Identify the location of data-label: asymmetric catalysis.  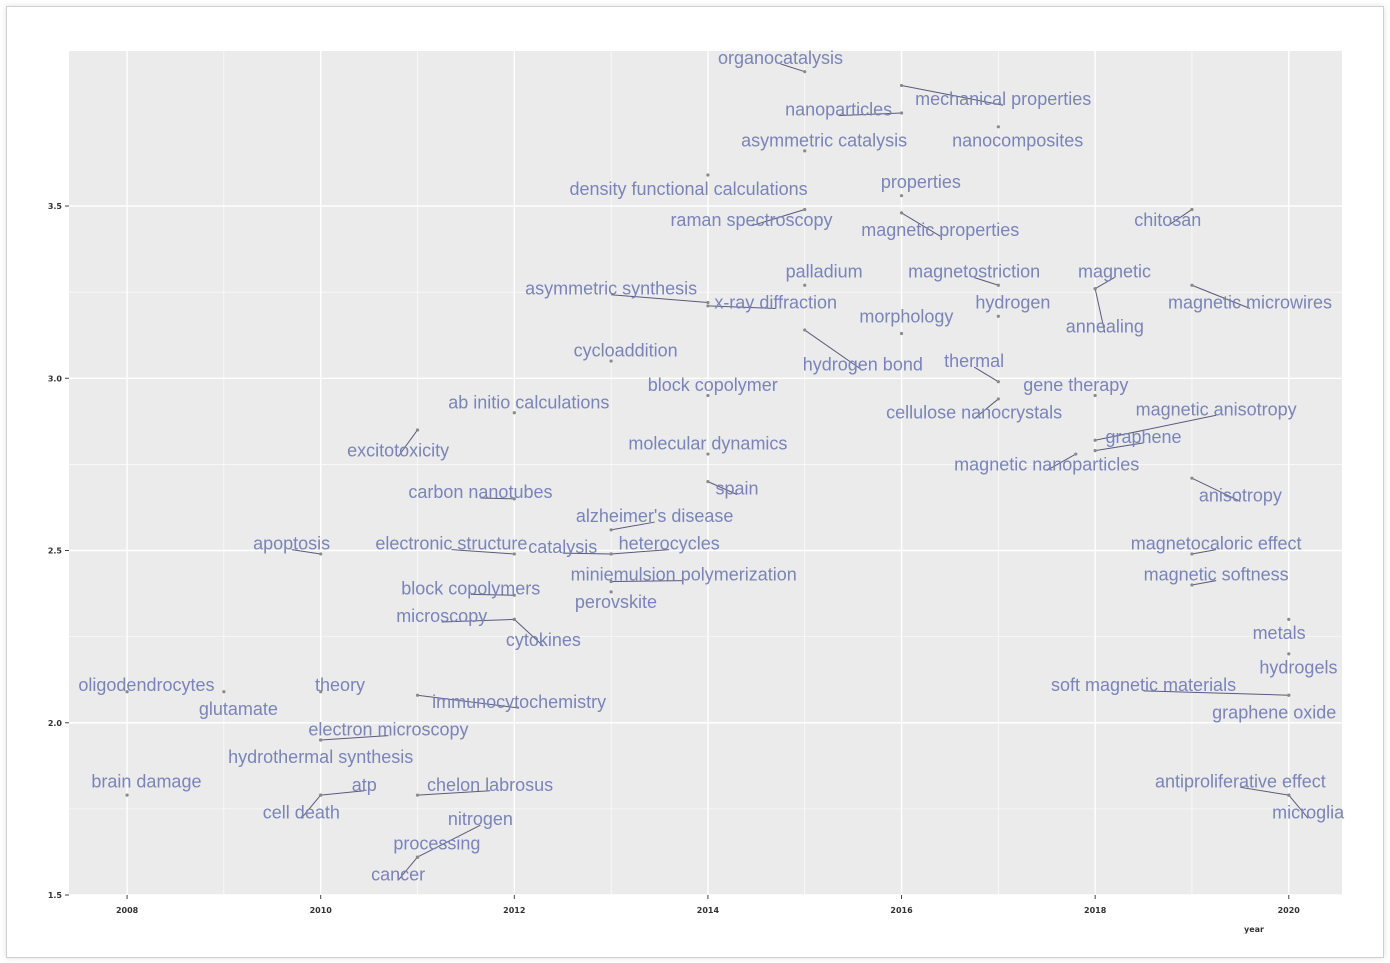
(824, 141).